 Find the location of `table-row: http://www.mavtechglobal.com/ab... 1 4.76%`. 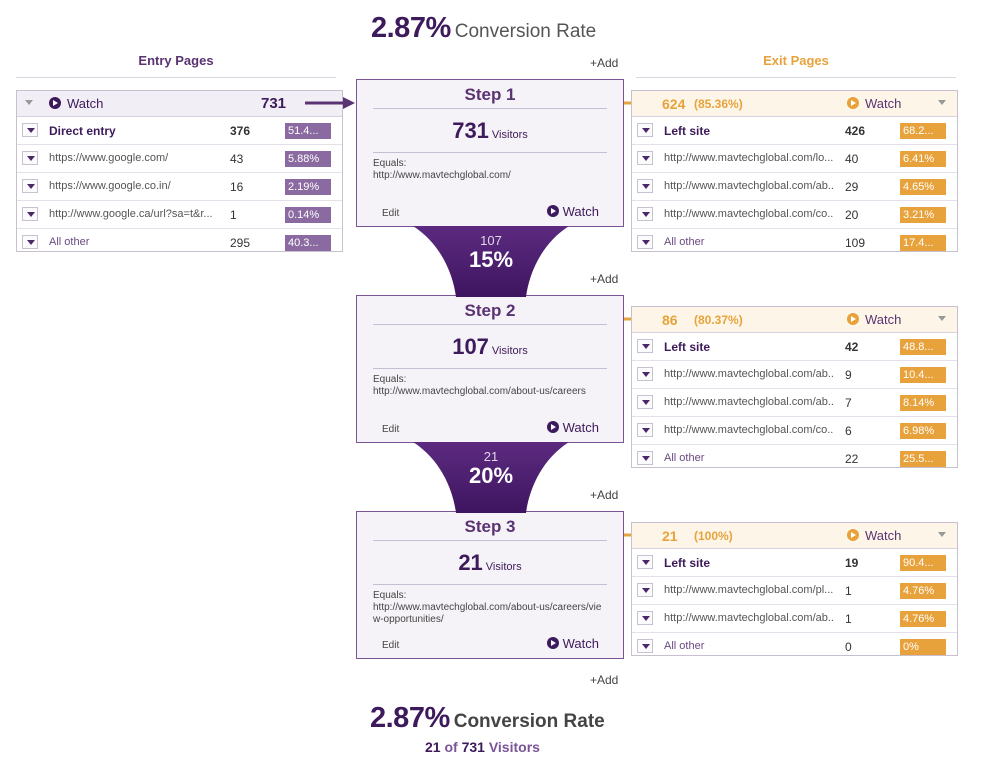

table-row: http://www.mavtechglobal.com/ab... 1 4.76% is located at coordinates (794, 619).